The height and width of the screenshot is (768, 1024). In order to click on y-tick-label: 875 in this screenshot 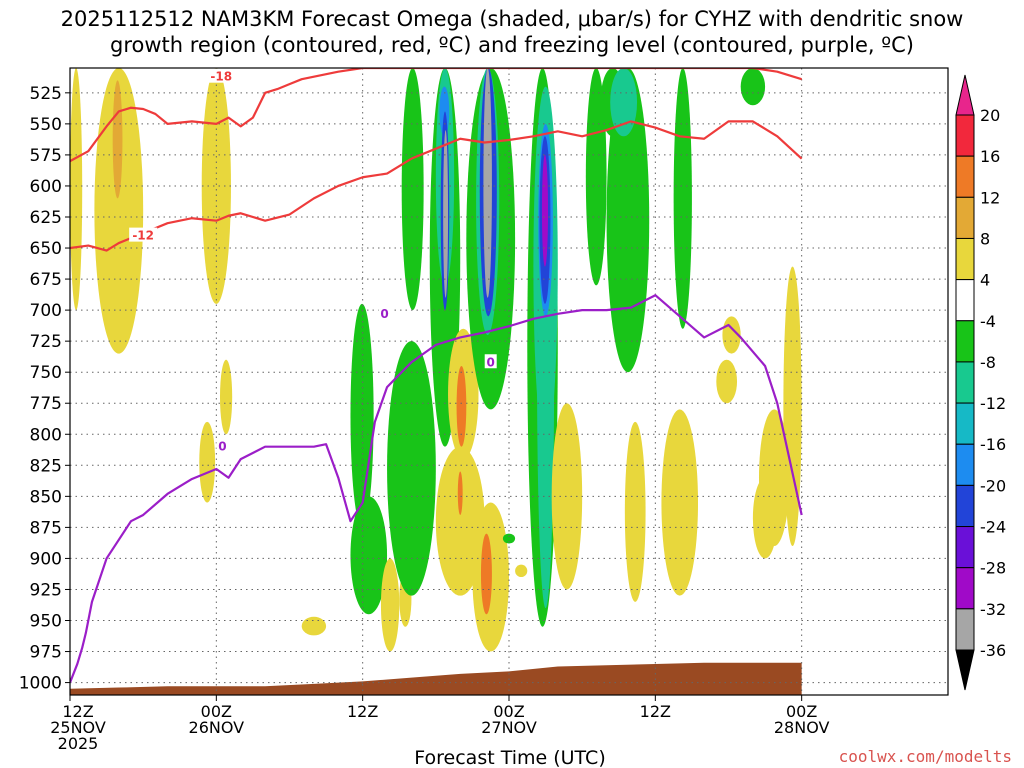, I will do `click(46, 528)`.